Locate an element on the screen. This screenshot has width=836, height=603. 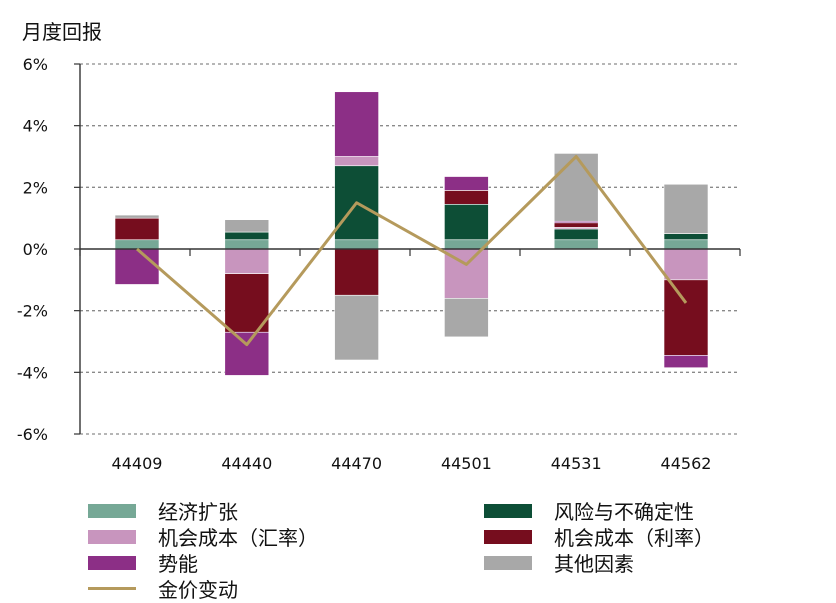
y-tick-label: 2% is located at coordinates (35, 187).